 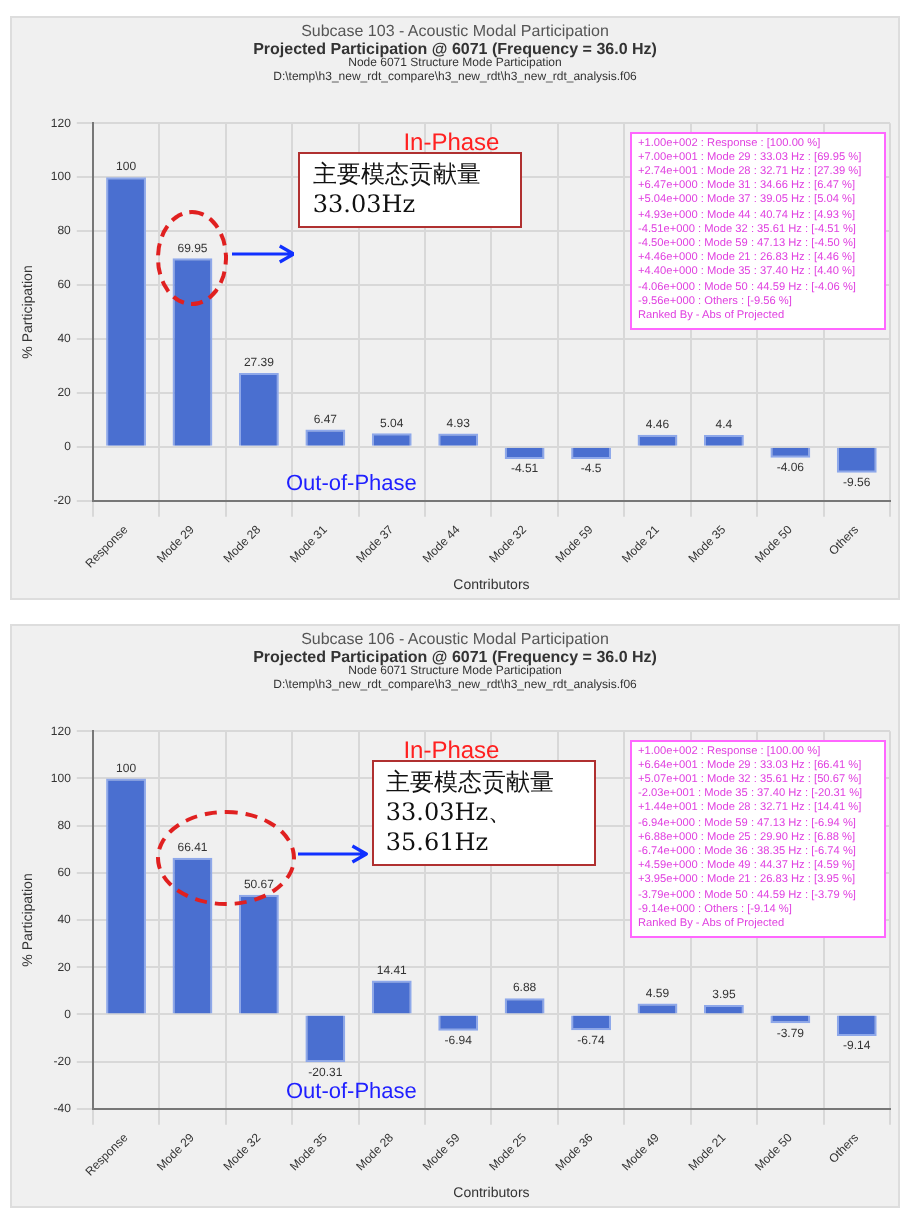 What do you see at coordinates (469, 811) in the screenshot?
I see `annotation: 主要模态贡献量33.03Hz、35.61Hz` at bounding box center [469, 811].